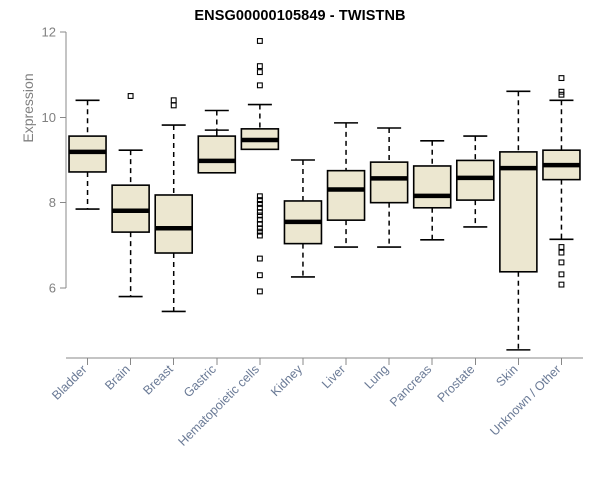 This screenshot has width=600, height=500. Describe the element at coordinates (49, 32) in the screenshot. I see `y-axis-tick-label: 12` at that location.